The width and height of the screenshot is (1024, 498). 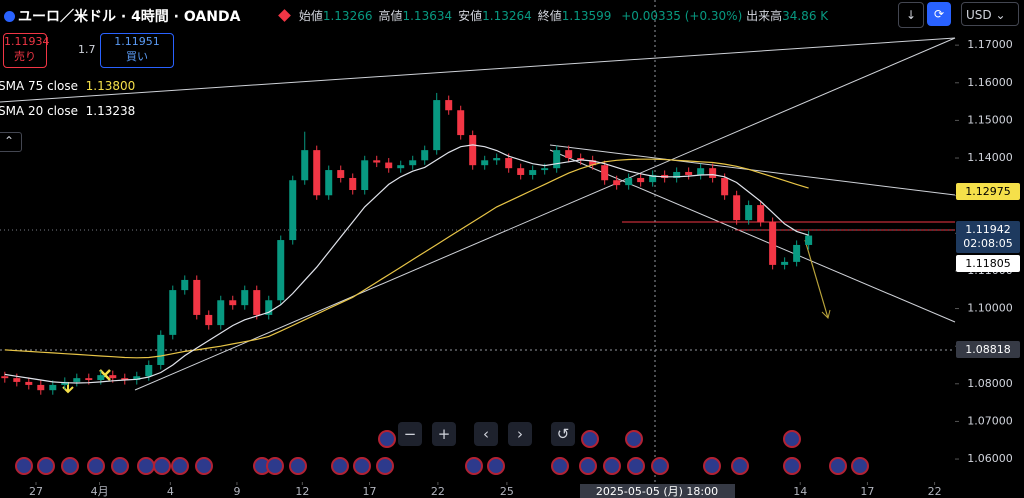 I want to click on reset: ↺, so click(x=563, y=434).